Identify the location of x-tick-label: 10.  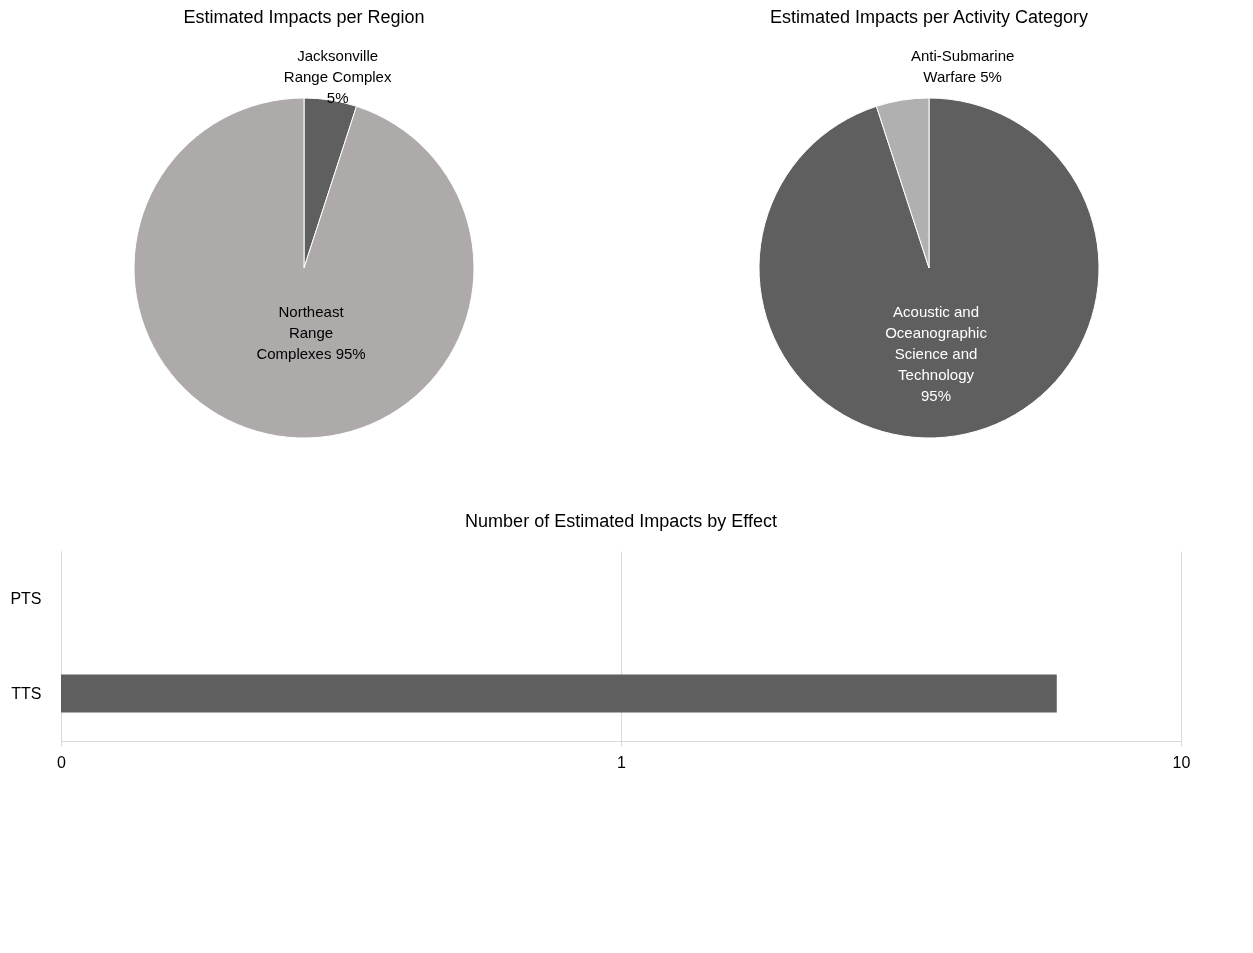
(1181, 762).